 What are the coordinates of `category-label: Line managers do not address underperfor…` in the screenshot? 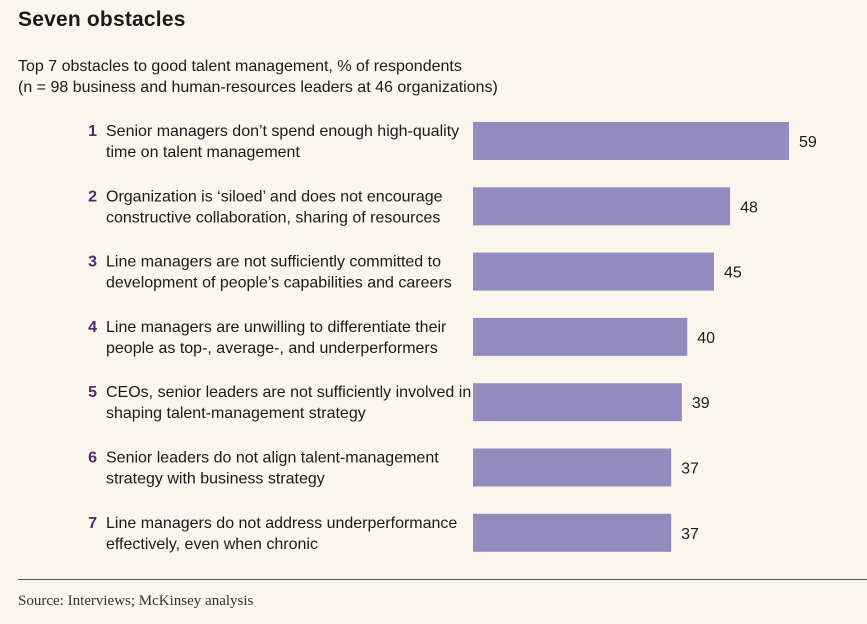 It's located at (281, 523).